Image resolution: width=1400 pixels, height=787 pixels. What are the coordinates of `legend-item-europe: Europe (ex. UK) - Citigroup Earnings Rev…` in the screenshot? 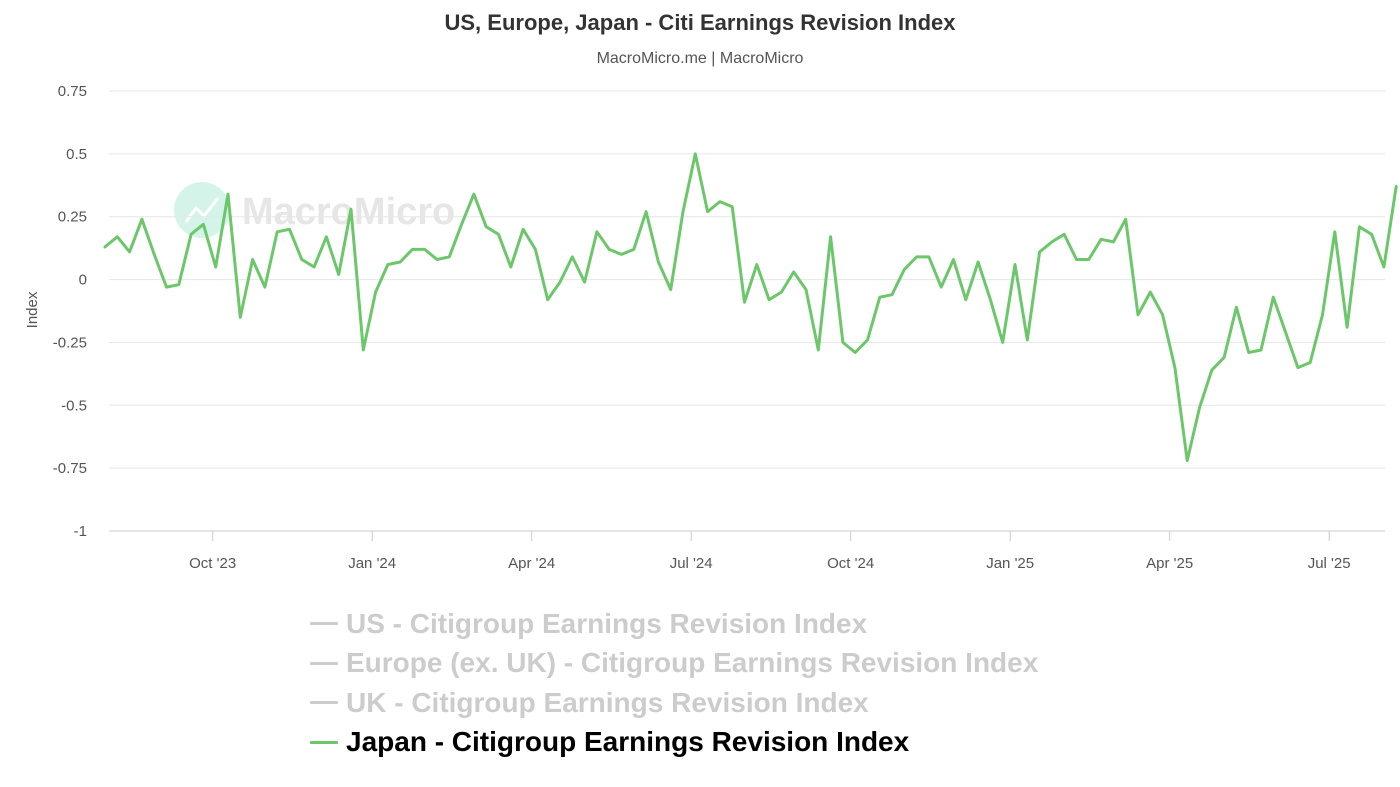 It's located at (674, 664).